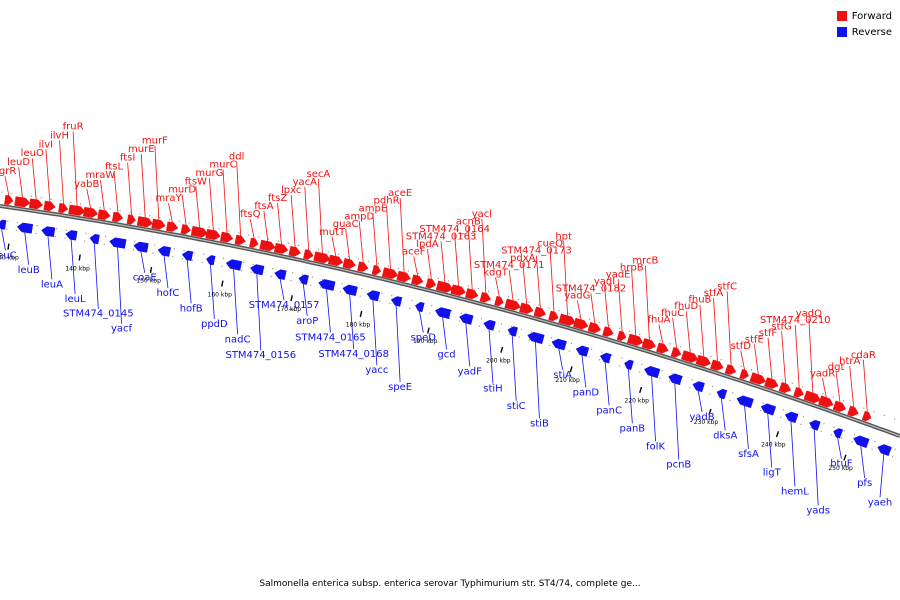 The height and width of the screenshot is (600, 900). What do you see at coordinates (822, 373) in the screenshot?
I see `gene-label-yadr: yadR` at bounding box center [822, 373].